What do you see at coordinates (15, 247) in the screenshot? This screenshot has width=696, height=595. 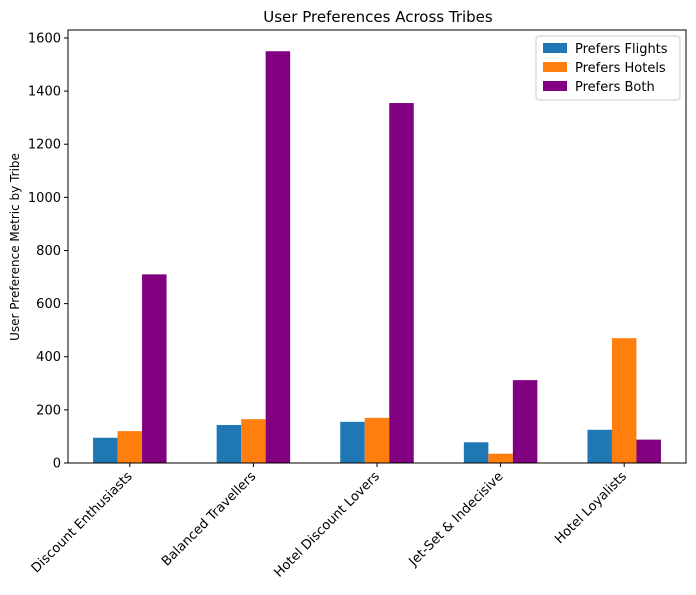 I see `y-axis-label: User Preference Metric by Tribe` at bounding box center [15, 247].